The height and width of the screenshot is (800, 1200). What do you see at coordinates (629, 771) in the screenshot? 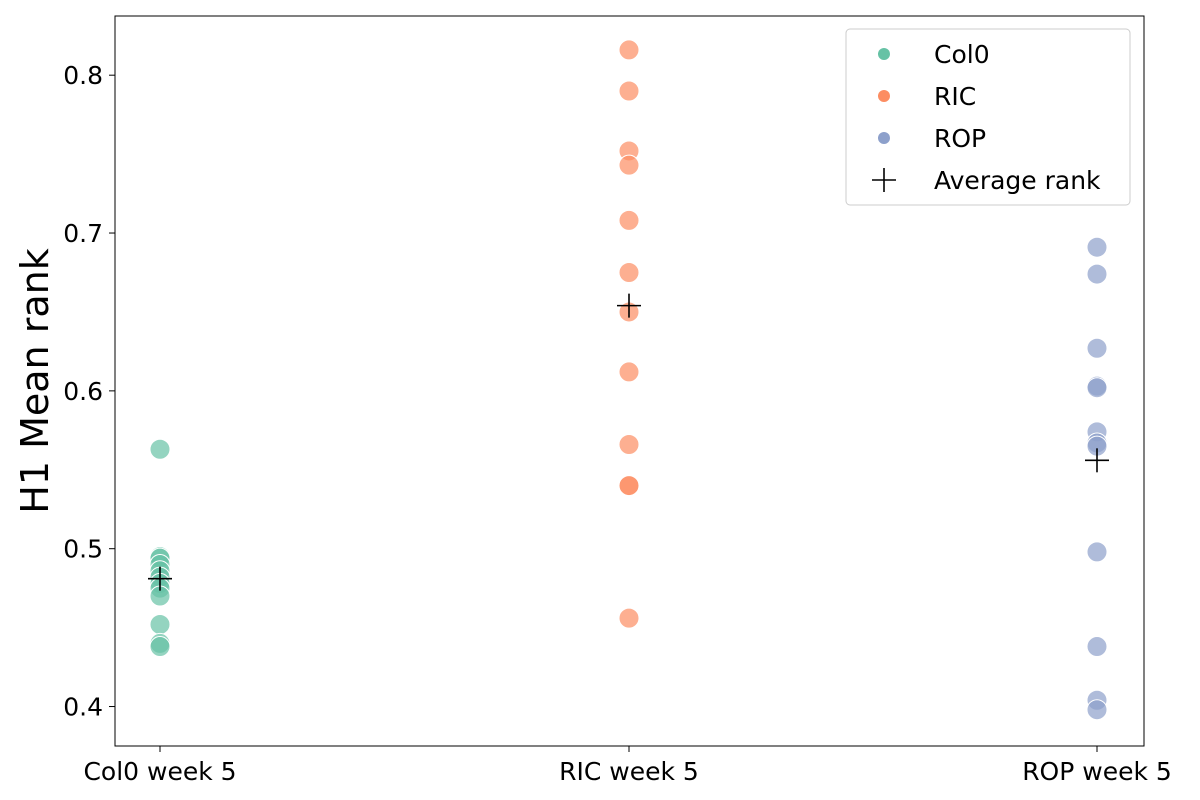
I see `x-tick-label-1: RIC week 5` at bounding box center [629, 771].